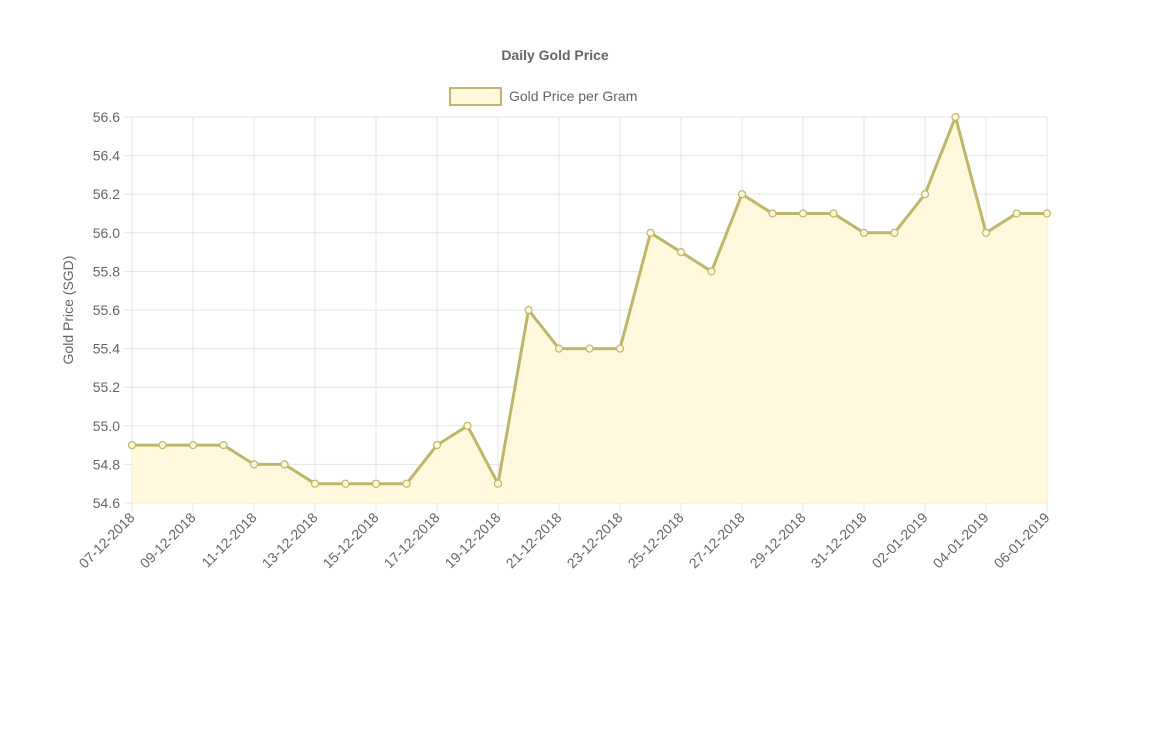 Image resolution: width=1154 pixels, height=734 pixels. Describe the element at coordinates (778, 540) in the screenshot. I see `x-tick-label: 29-12-2018` at that location.